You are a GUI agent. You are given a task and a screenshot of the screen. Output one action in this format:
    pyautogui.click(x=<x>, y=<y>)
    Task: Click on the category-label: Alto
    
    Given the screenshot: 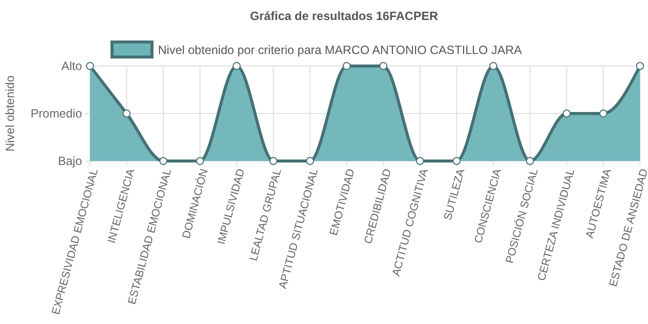 What is the action you would take?
    pyautogui.click(x=71, y=66)
    